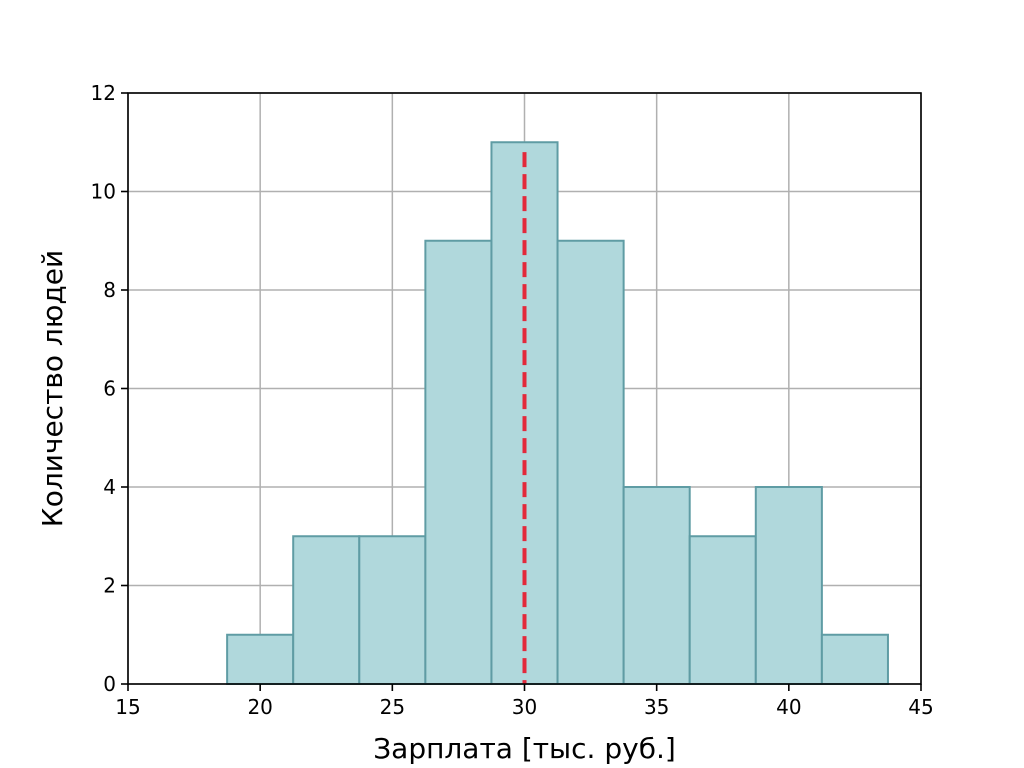 The width and height of the screenshot is (1024, 768). Describe the element at coordinates (920, 707) in the screenshot. I see `x-tick-label: 45` at that location.